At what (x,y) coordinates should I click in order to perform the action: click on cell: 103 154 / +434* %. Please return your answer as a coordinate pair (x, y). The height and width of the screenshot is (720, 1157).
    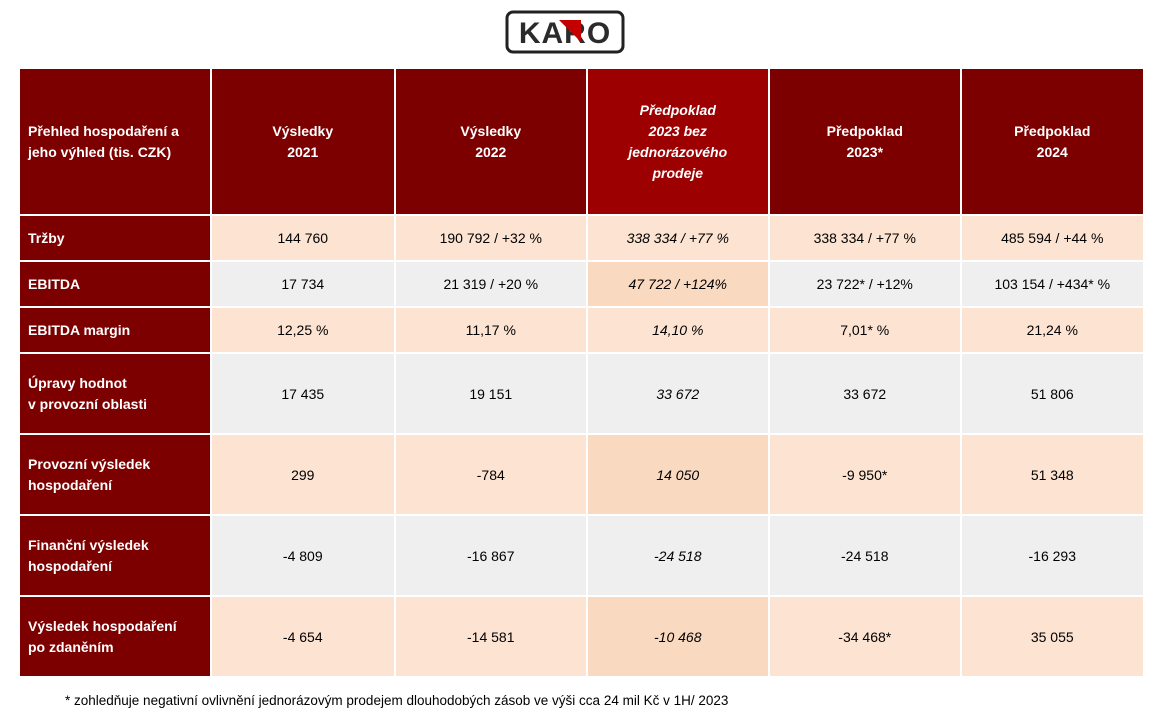
    Looking at the image, I should click on (1052, 284).